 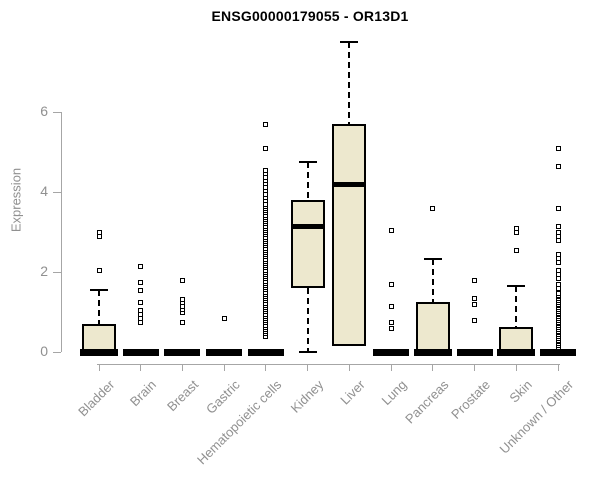 What do you see at coordinates (427, 402) in the screenshot?
I see `x-tick-label: Pancreas` at bounding box center [427, 402].